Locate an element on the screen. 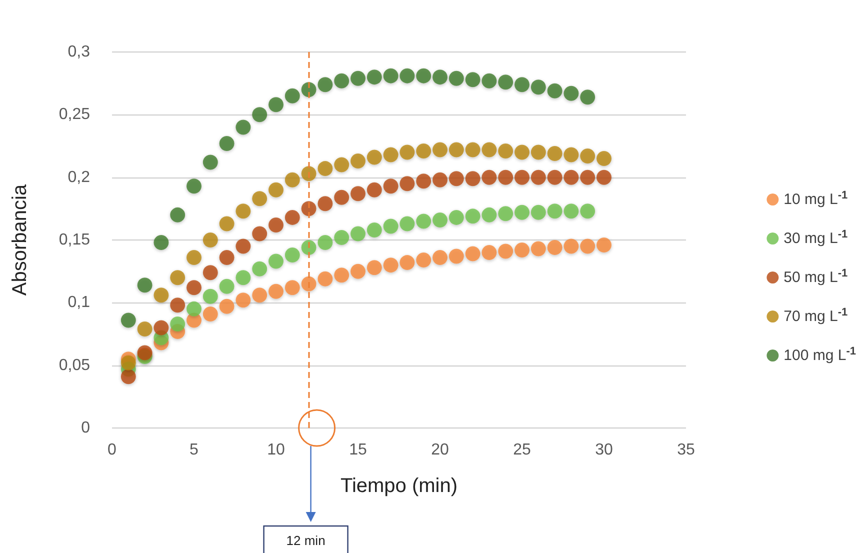  y-tick-label: 0,25 is located at coordinates (74, 115).